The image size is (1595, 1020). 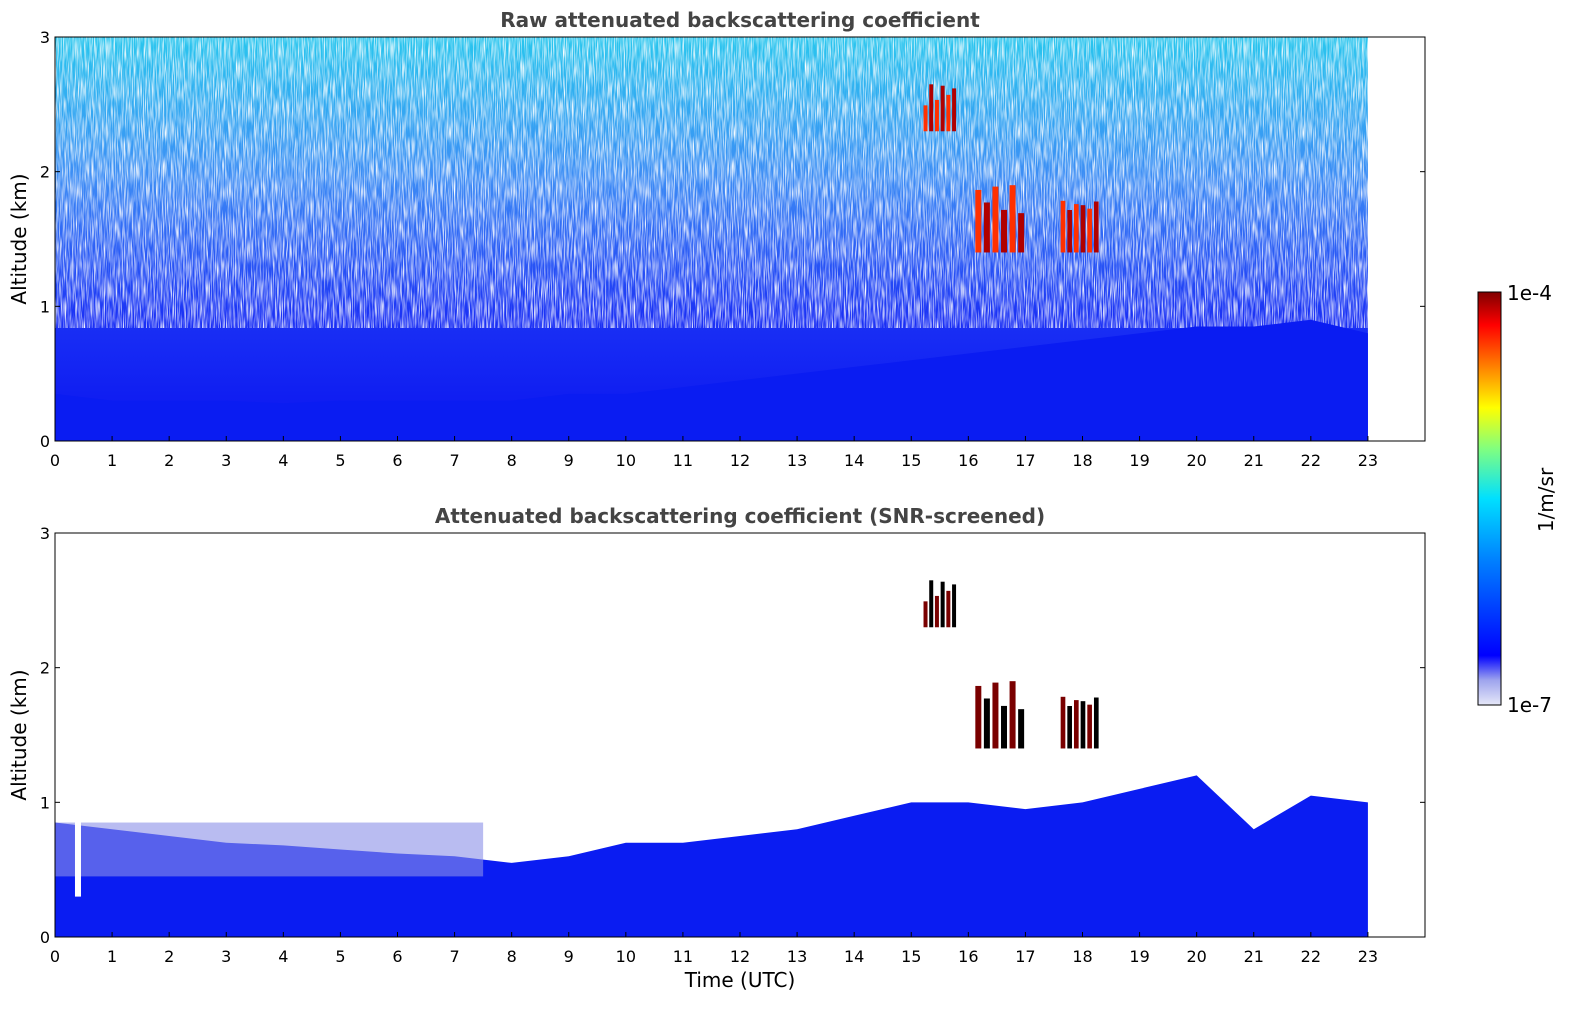 I want to click on x-tick-label: 13, so click(x=797, y=460).